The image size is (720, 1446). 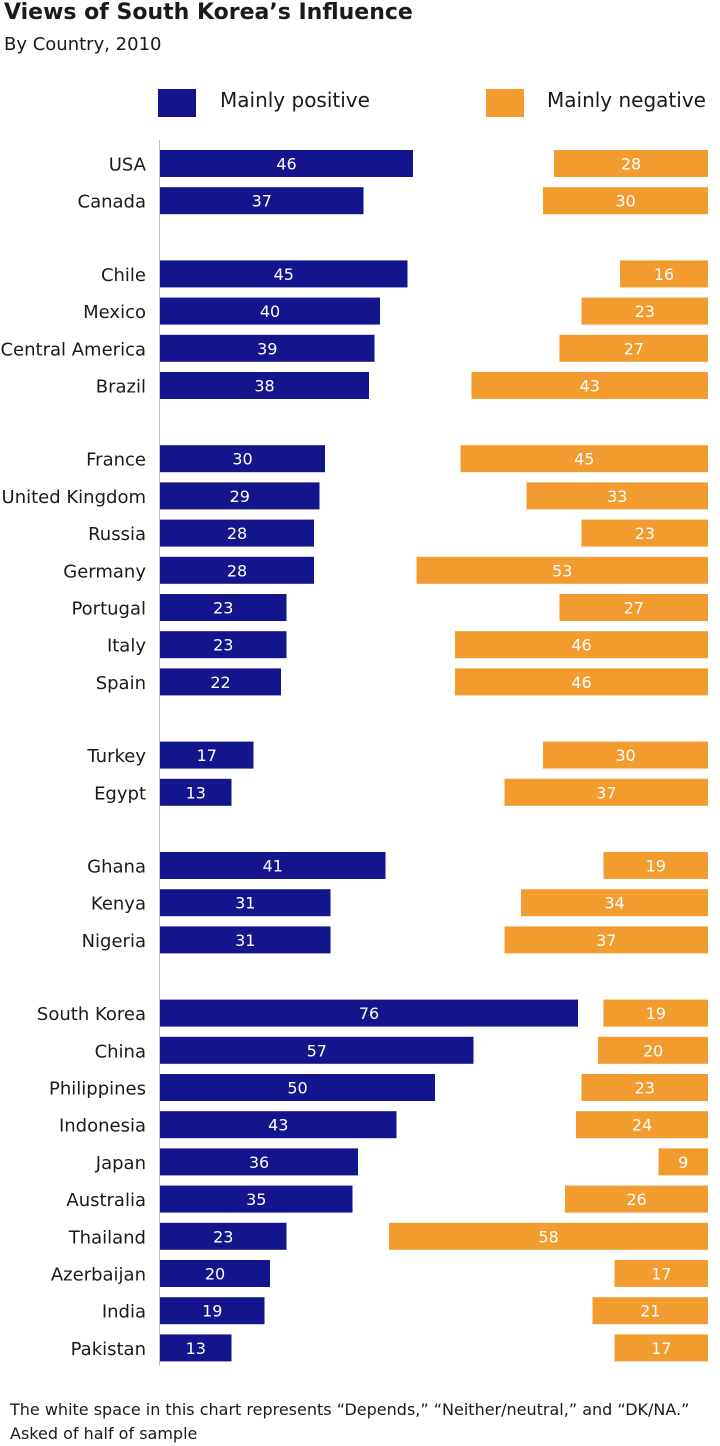 I want to click on bar-negative-chile, so click(x=664, y=274).